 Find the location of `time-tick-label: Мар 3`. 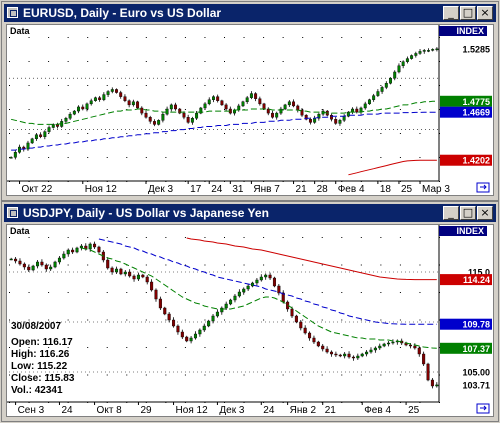

time-tick-label: Мар 3 is located at coordinates (436, 189).